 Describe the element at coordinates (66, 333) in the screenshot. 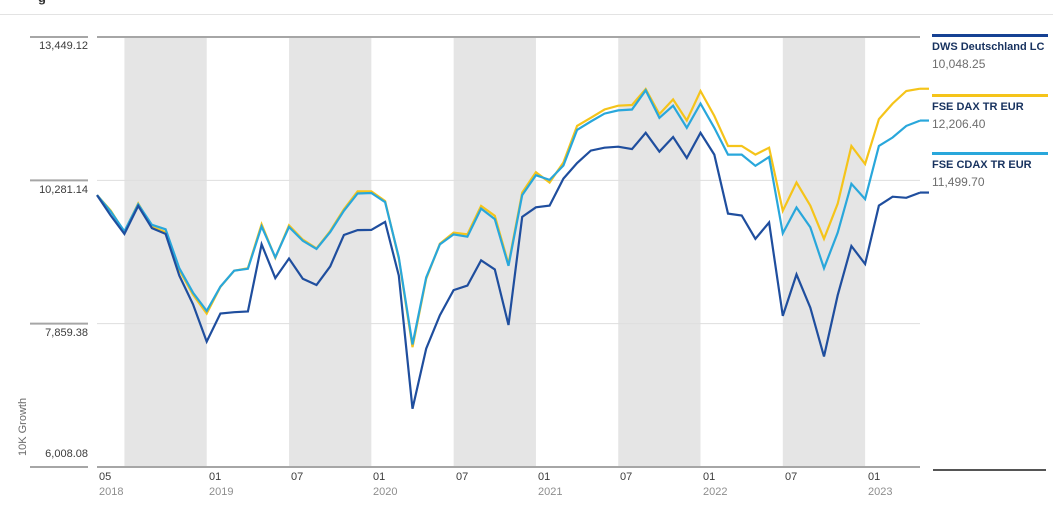

I see `y-tick-label-7859: 7,859.38` at that location.